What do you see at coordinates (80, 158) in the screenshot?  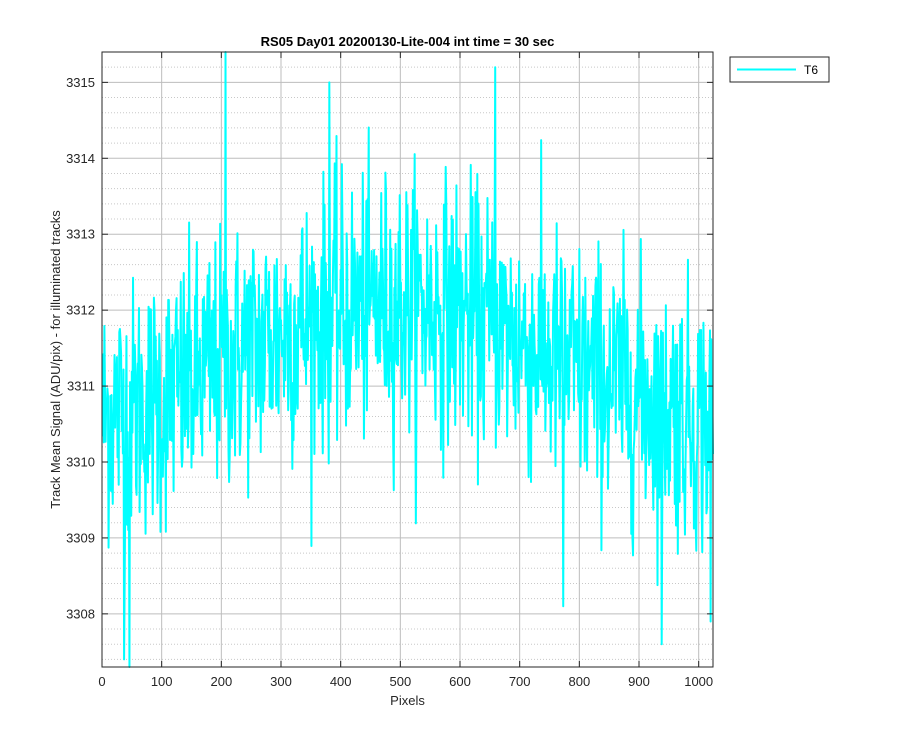 I see `y-tick-label: 3314` at bounding box center [80, 158].